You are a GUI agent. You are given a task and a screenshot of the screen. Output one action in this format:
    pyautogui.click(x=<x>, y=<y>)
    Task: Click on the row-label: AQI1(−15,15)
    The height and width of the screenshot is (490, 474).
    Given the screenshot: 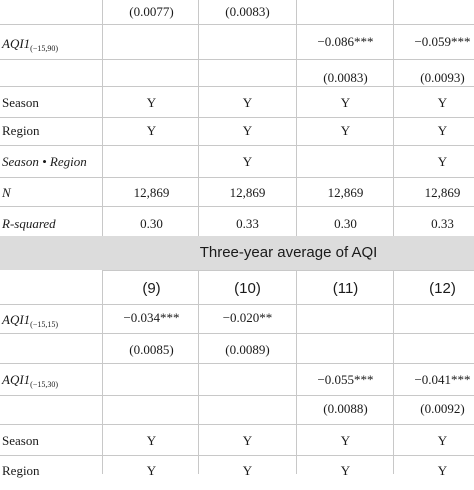 What is the action you would take?
    pyautogui.click(x=30, y=320)
    